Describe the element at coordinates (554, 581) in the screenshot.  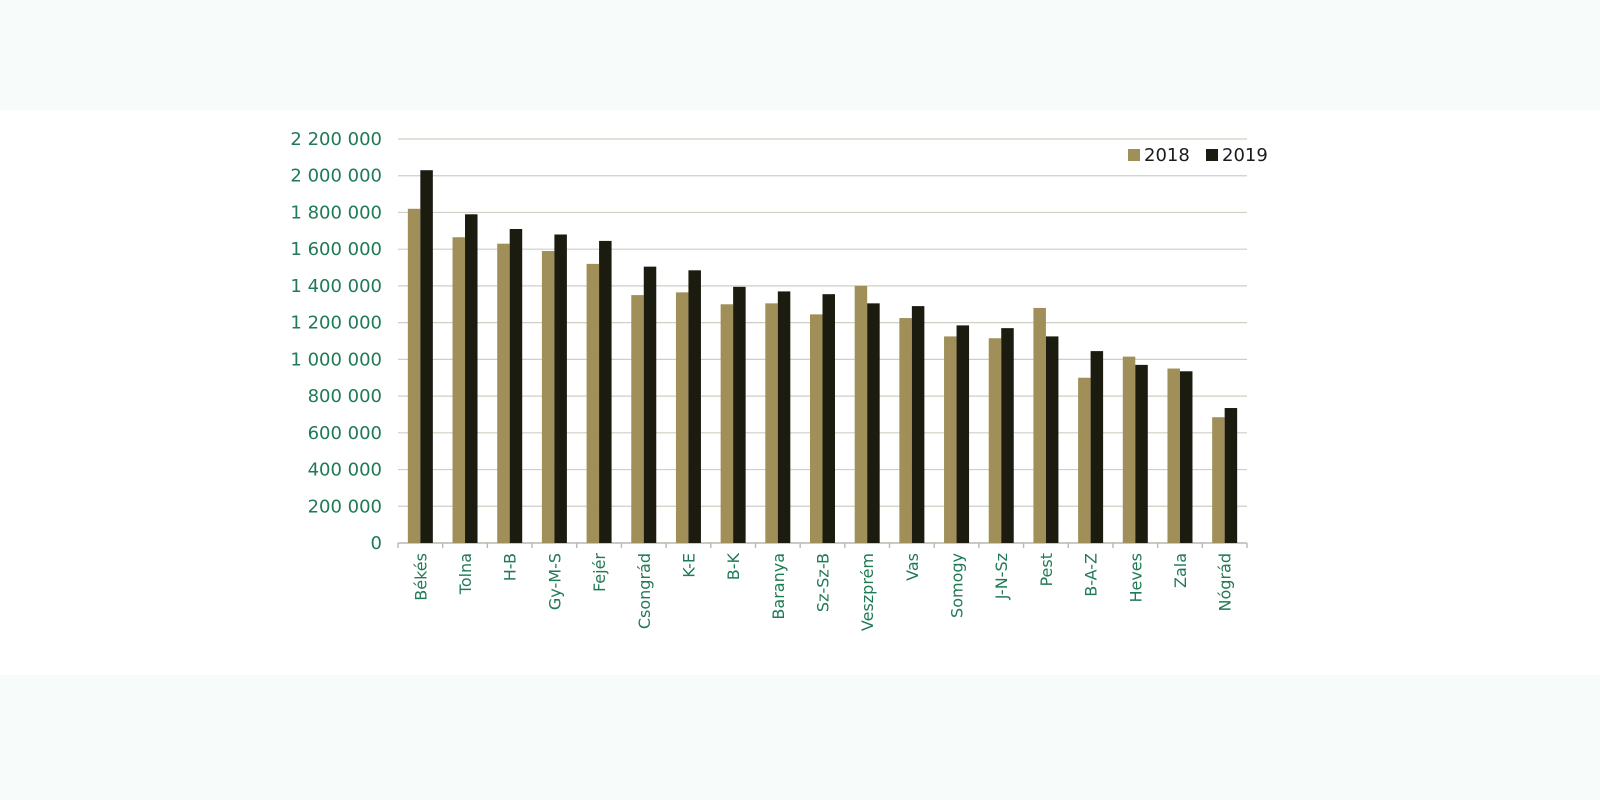
I see `x-category-label: Gy-M-S` at that location.